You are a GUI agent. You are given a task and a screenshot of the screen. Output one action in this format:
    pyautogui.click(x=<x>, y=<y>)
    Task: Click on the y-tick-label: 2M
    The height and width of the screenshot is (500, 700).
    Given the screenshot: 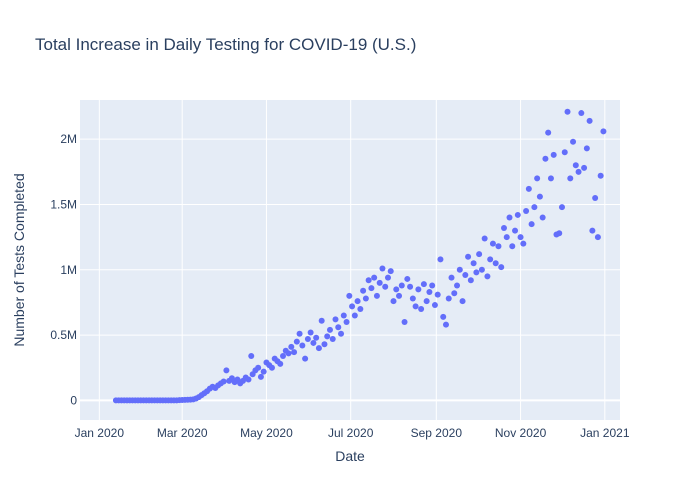 What is the action you would take?
    pyautogui.click(x=68, y=139)
    